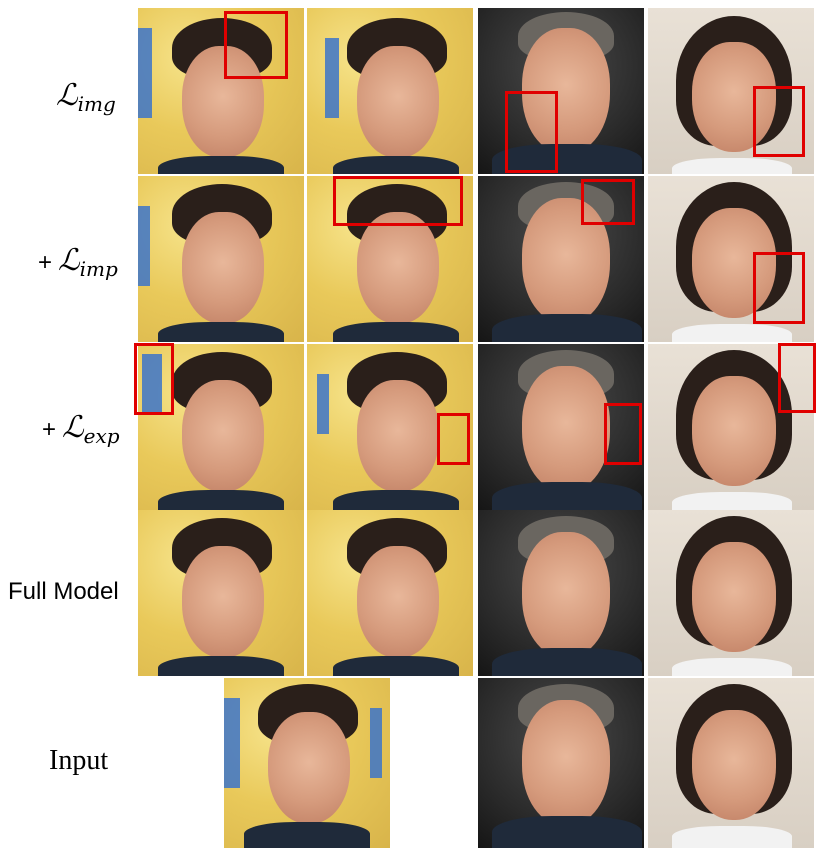  What do you see at coordinates (453, 439) in the screenshot?
I see `highlight-box-r3c2` at bounding box center [453, 439].